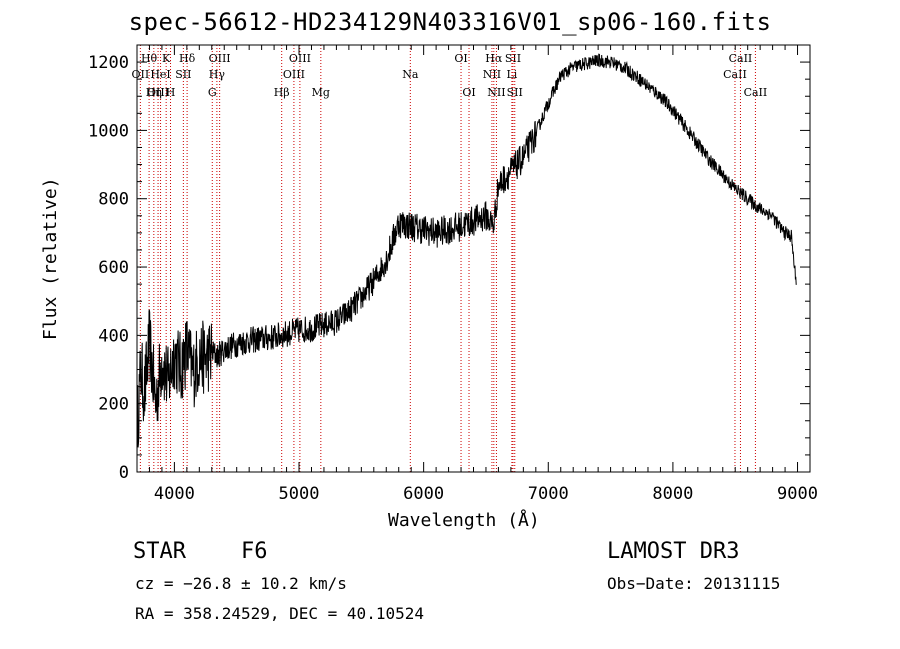  What do you see at coordinates (50, 258) in the screenshot?
I see `y-axis-label: Flux (relative)` at bounding box center [50, 258].